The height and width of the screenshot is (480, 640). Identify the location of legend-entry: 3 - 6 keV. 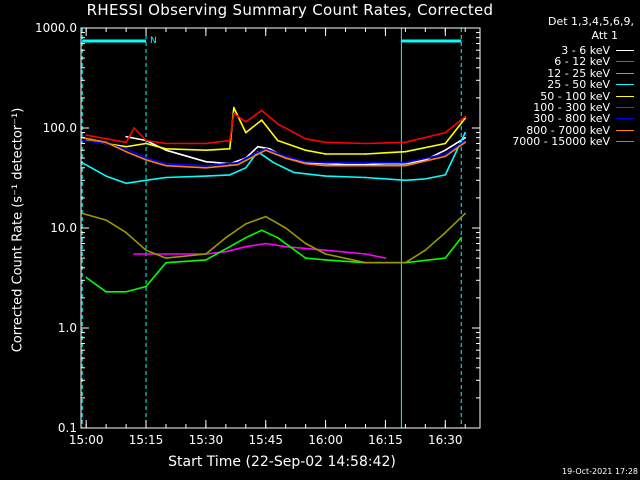
(555, 50).